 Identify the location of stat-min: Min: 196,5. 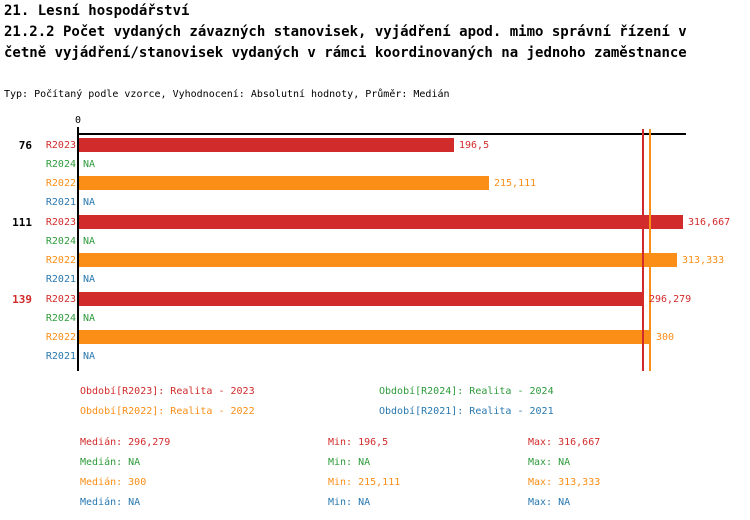
(358, 442).